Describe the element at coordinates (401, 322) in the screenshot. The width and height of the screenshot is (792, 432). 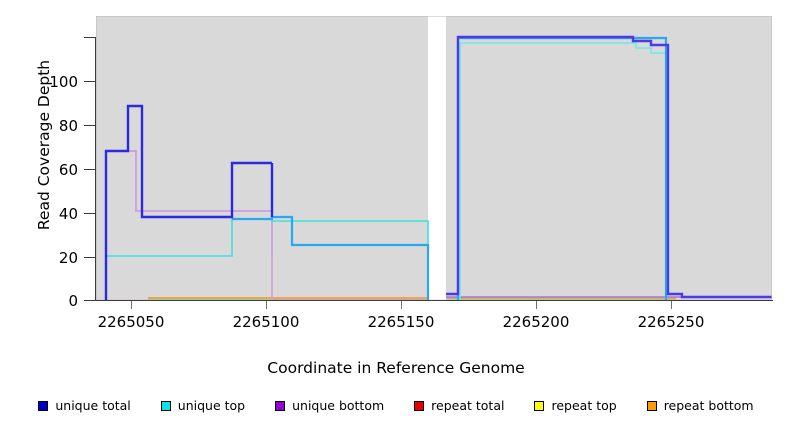
I see `x-tick-label-2265150: 2265150` at that location.